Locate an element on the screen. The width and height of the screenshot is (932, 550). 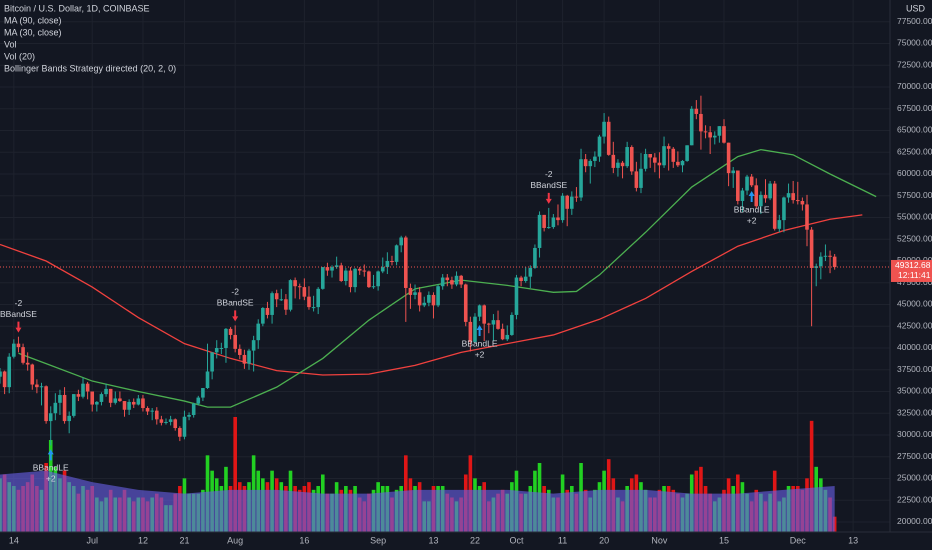
currency-label: USD is located at coordinates (916, 8).